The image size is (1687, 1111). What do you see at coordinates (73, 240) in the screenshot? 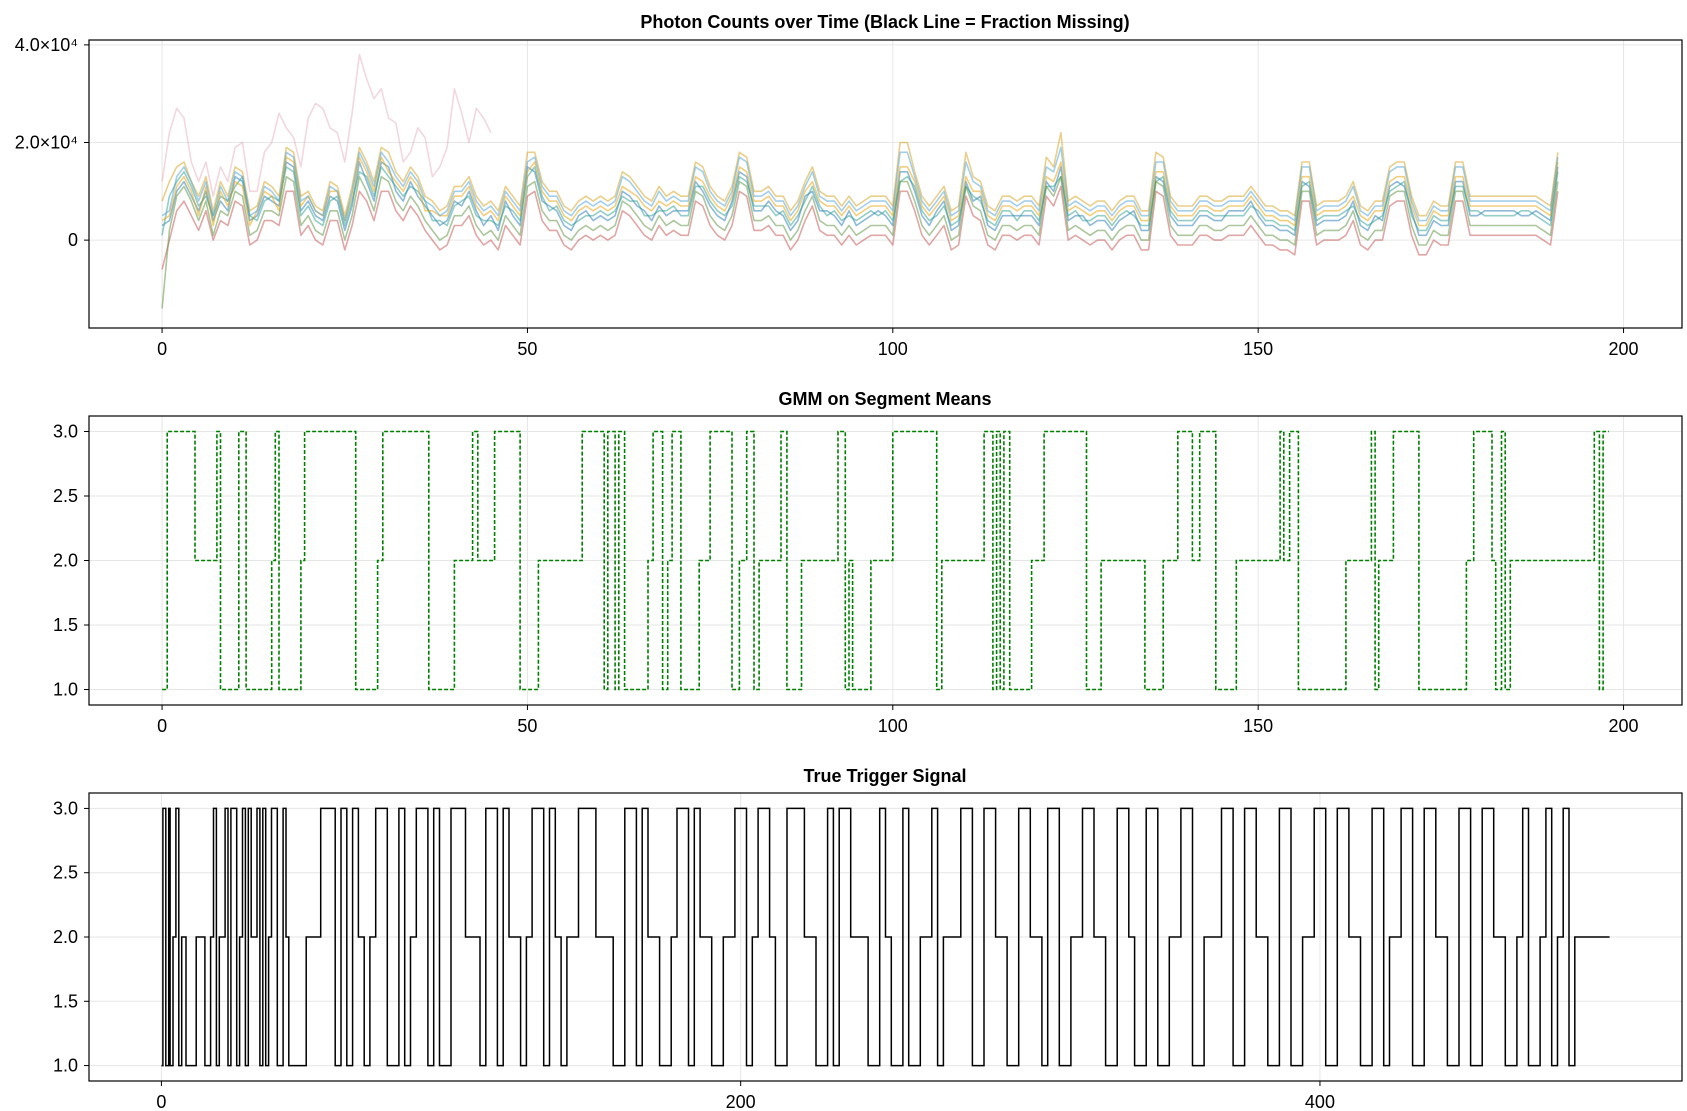
I see `panel-1-ytick-label: 0` at bounding box center [73, 240].